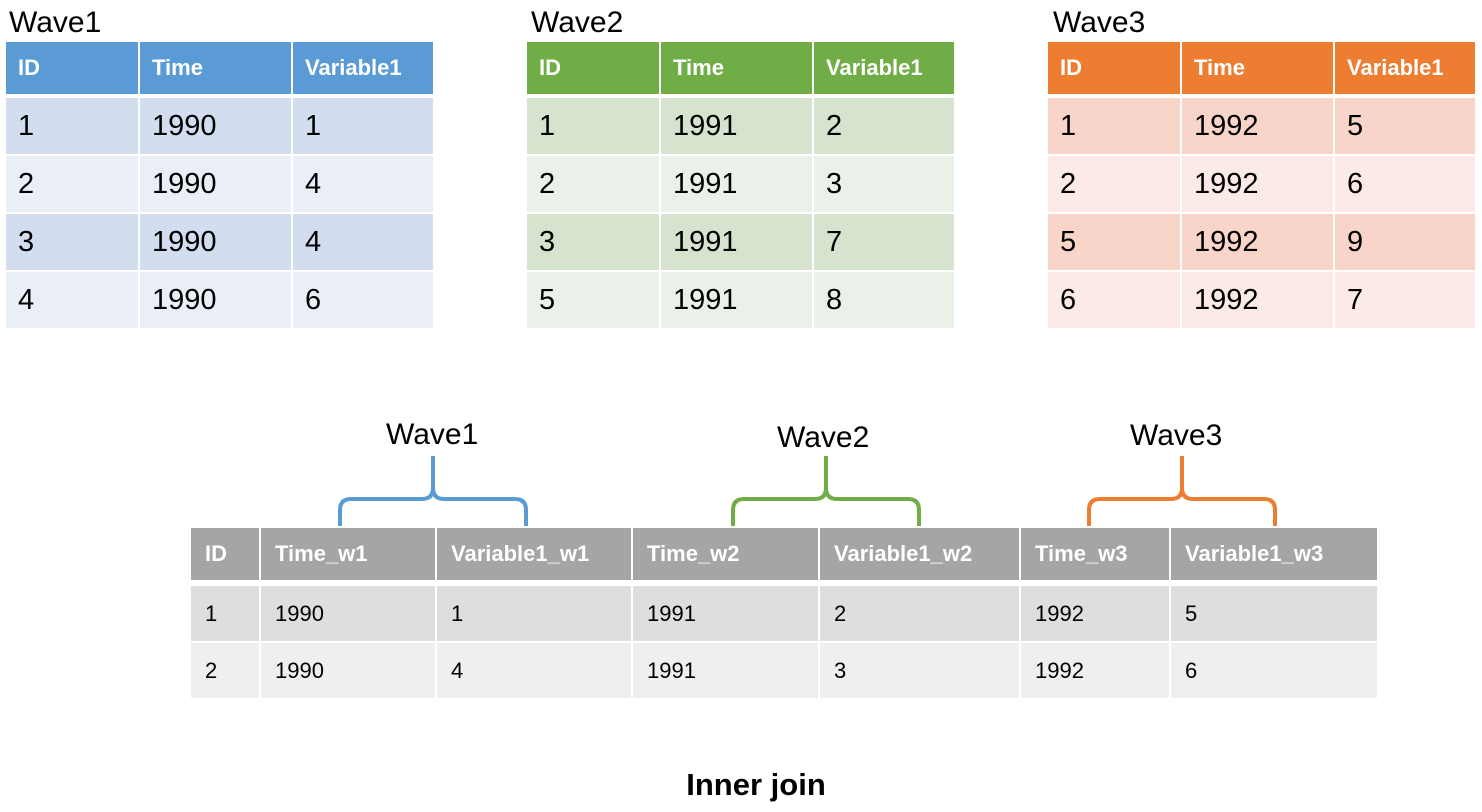 The width and height of the screenshot is (1482, 812). I want to click on brace-label-wave3: Wave3, so click(1176, 435).